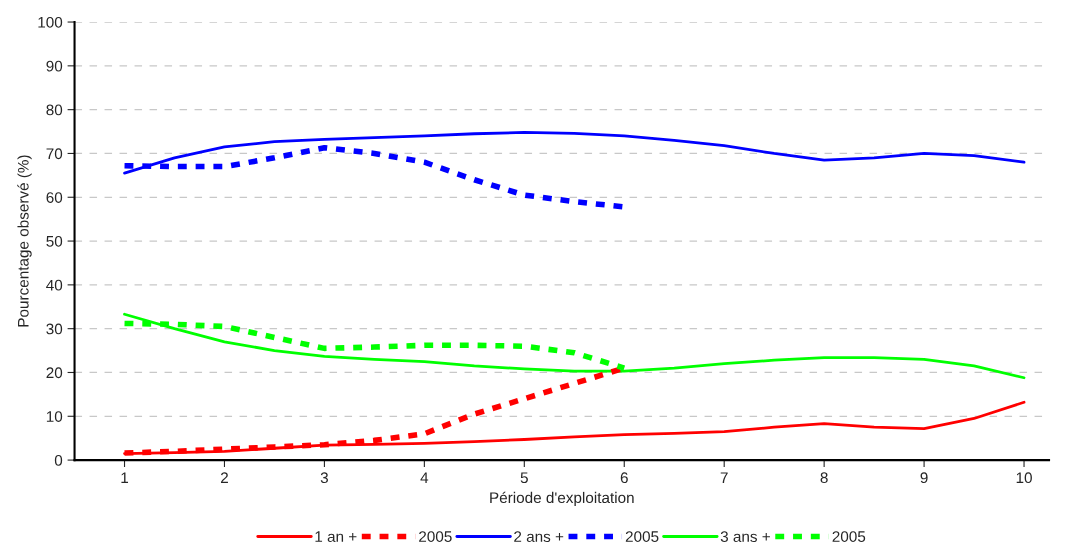  What do you see at coordinates (324, 478) in the screenshot?
I see `x-tick-label: 3` at bounding box center [324, 478].